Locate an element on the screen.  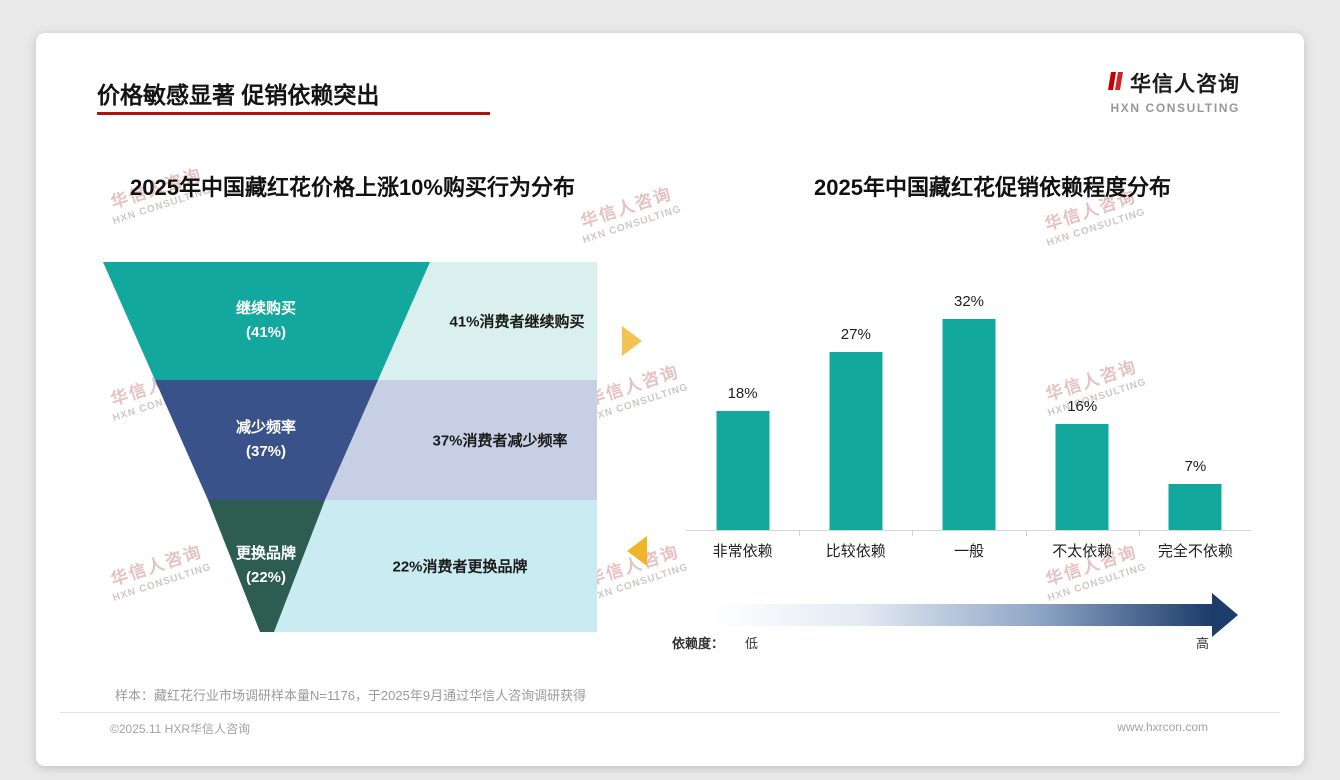
bar-group: 16% is located at coordinates (1082, 412).